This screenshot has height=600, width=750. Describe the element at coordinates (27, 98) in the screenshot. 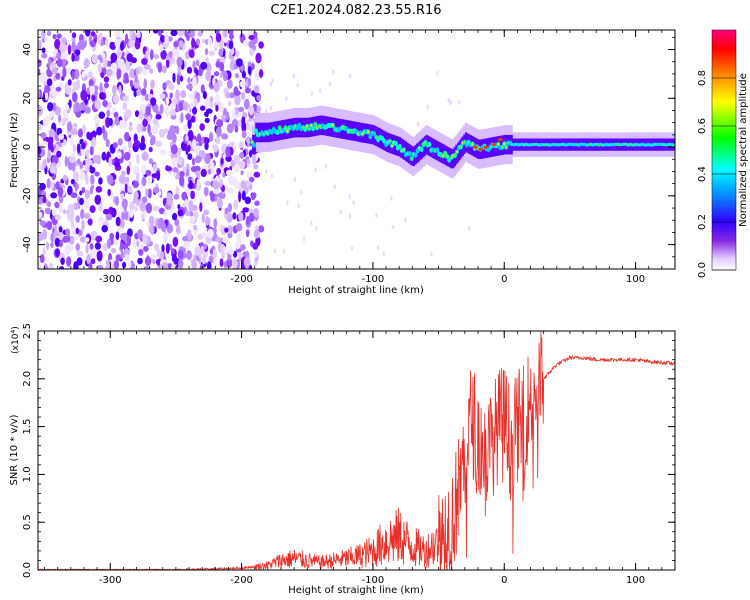

I see `y-tick-label: 20` at that location.